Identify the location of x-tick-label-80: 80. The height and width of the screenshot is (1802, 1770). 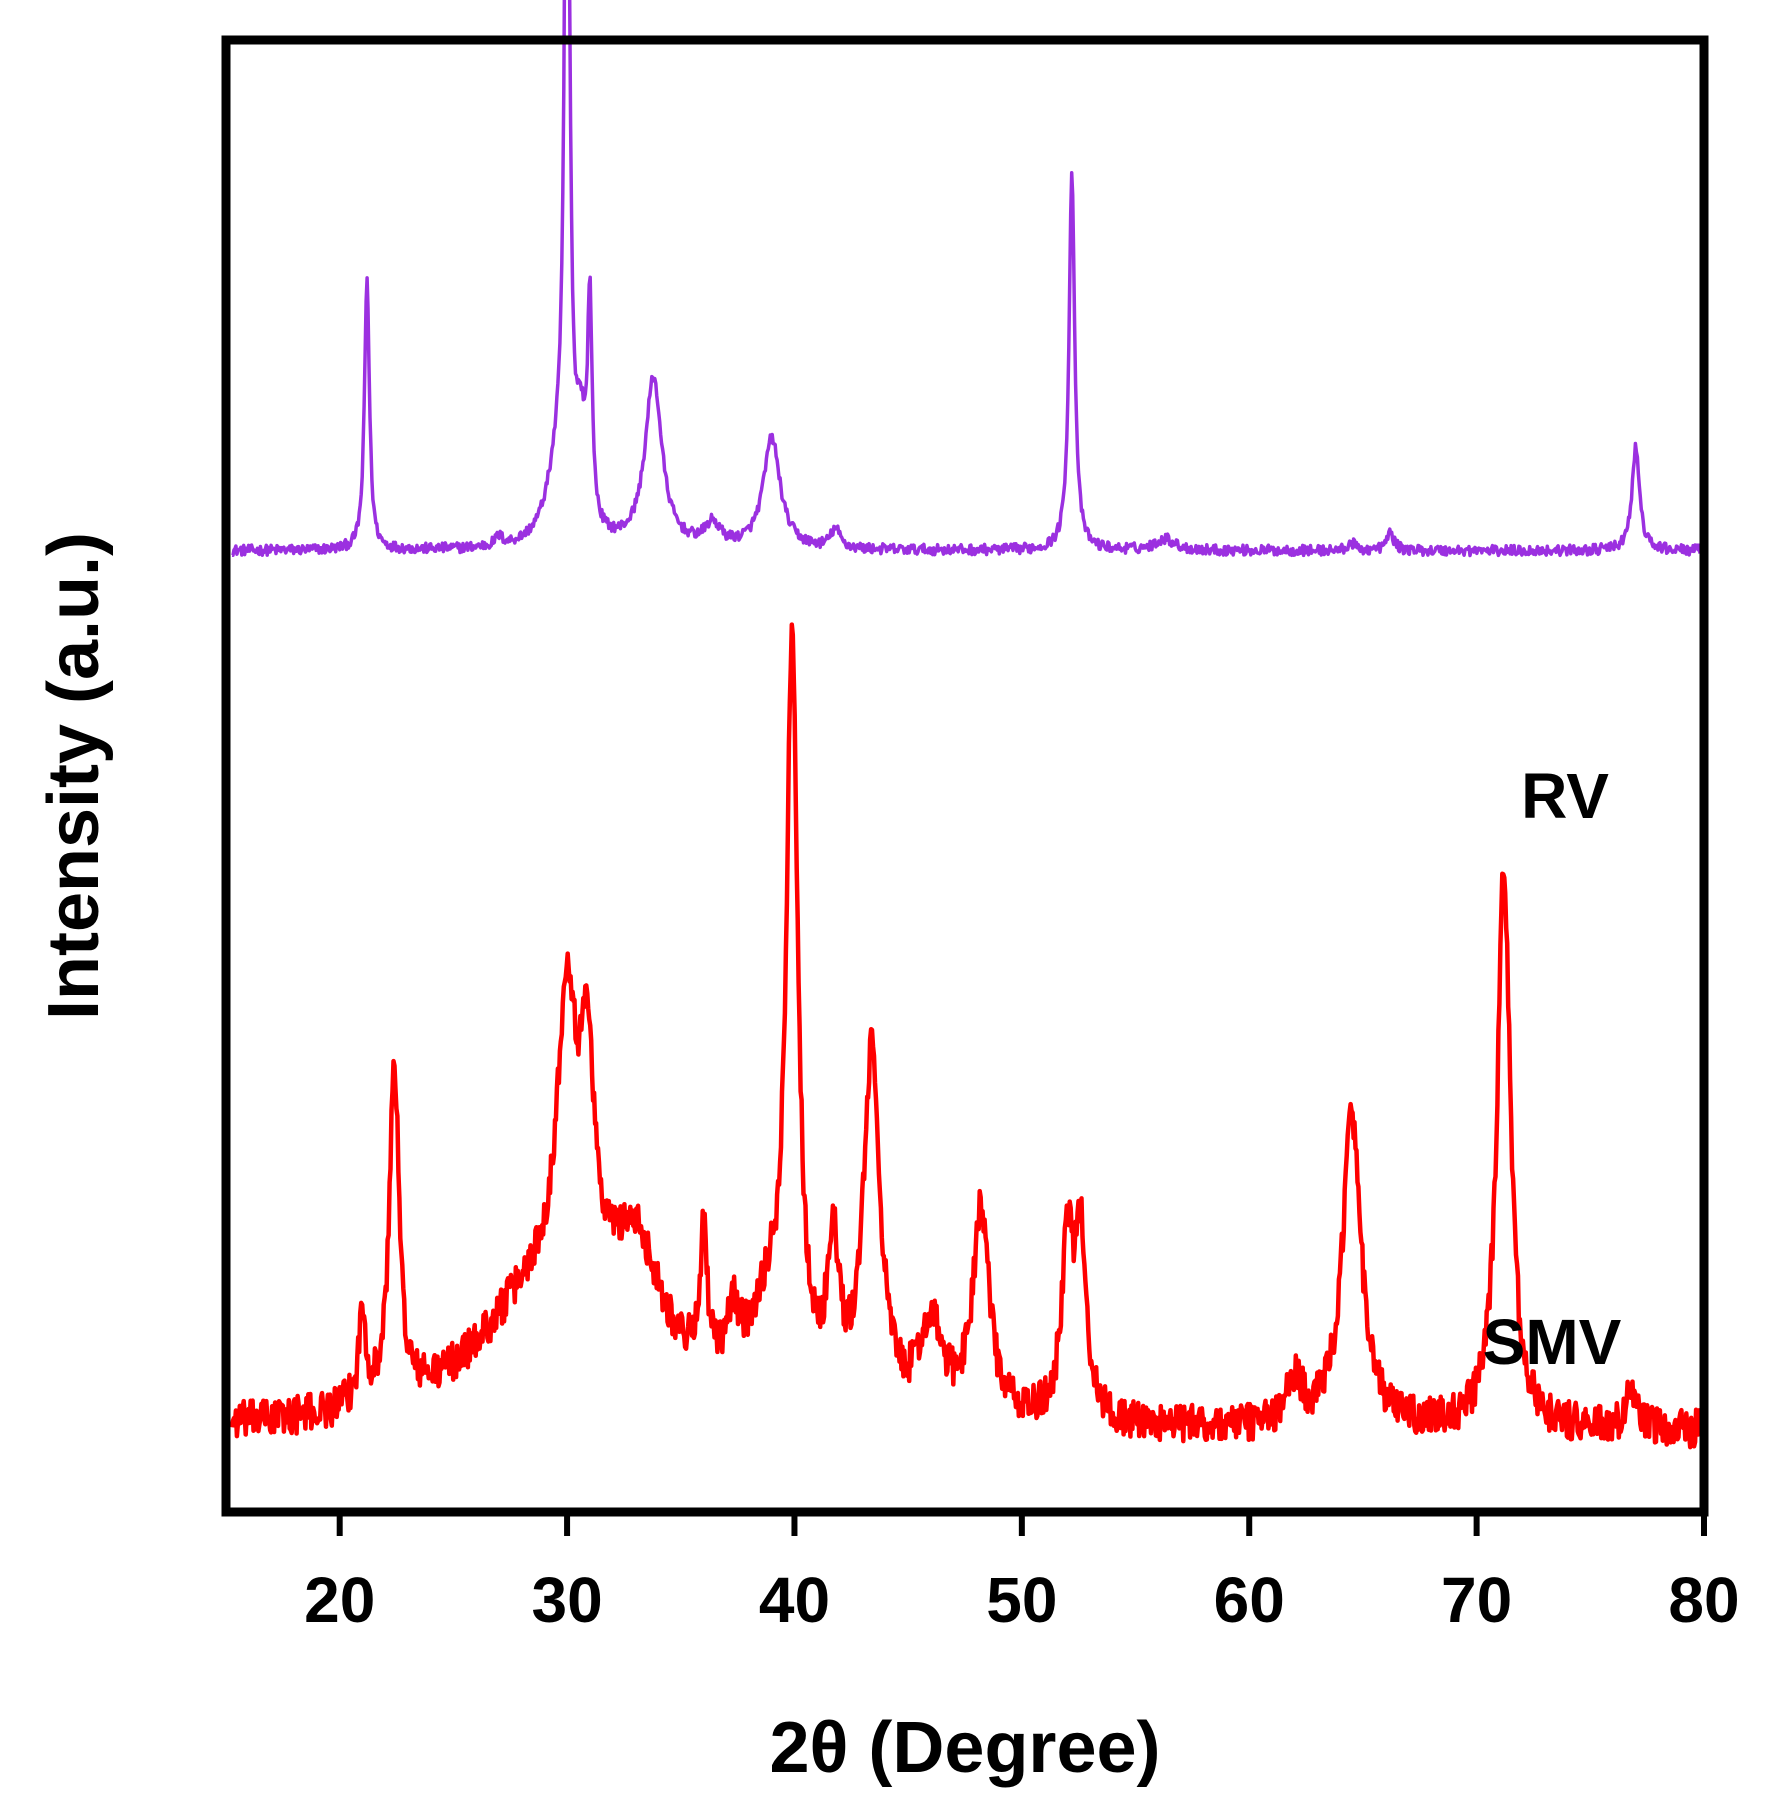
(1703, 1600).